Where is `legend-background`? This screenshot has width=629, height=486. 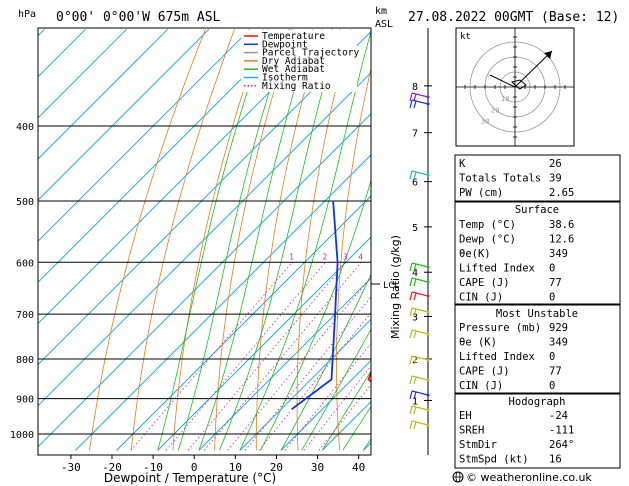
legend-background is located at coordinates (299, 61).